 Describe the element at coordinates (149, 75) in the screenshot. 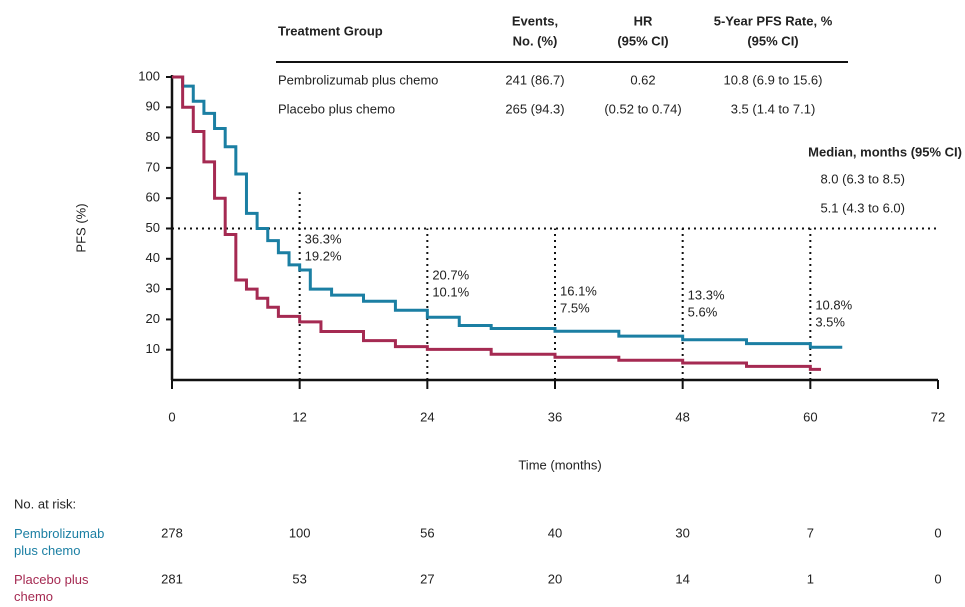

I see `y-tick-label: 100` at that location.